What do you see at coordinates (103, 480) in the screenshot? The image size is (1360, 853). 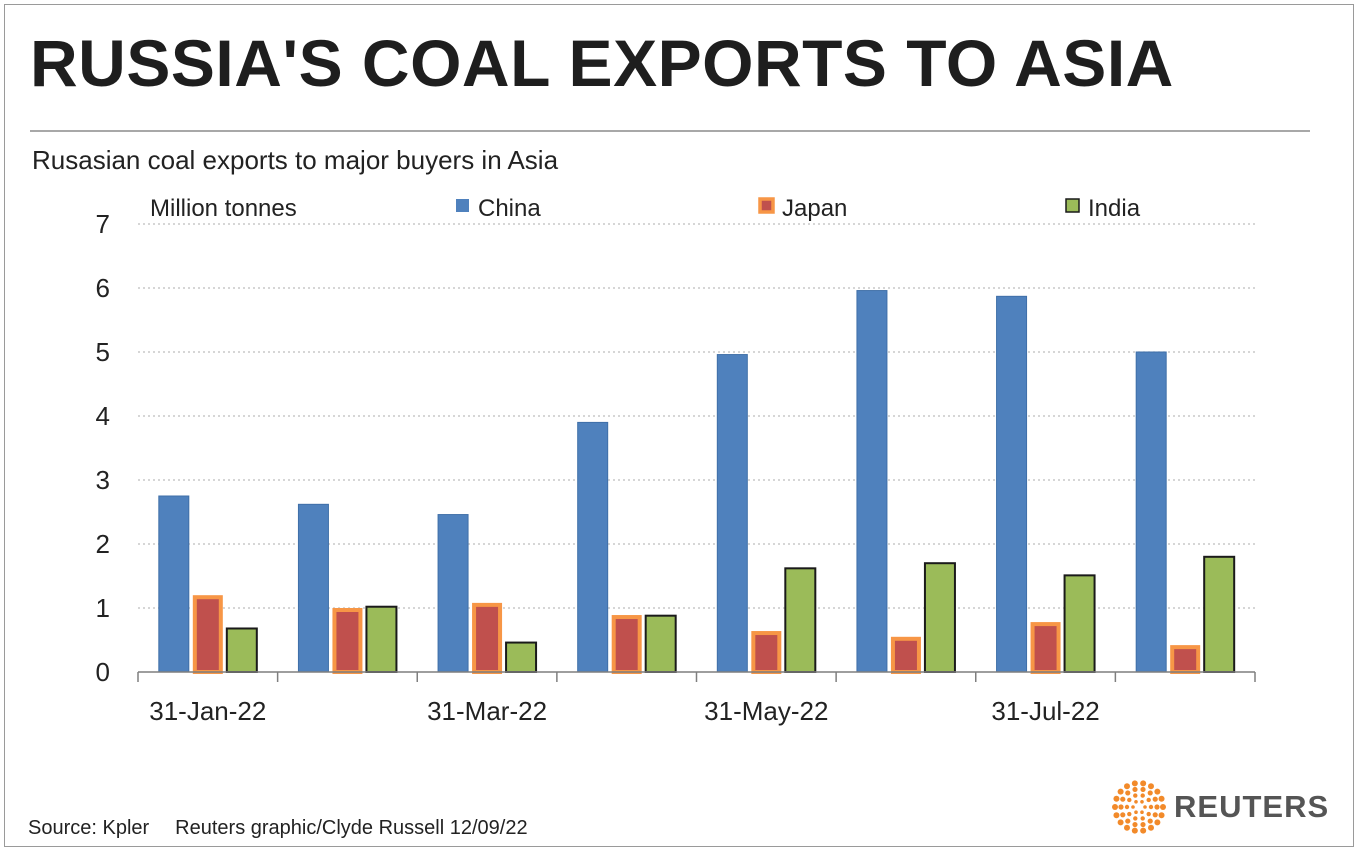 I see `y-tick-label: 3` at bounding box center [103, 480].